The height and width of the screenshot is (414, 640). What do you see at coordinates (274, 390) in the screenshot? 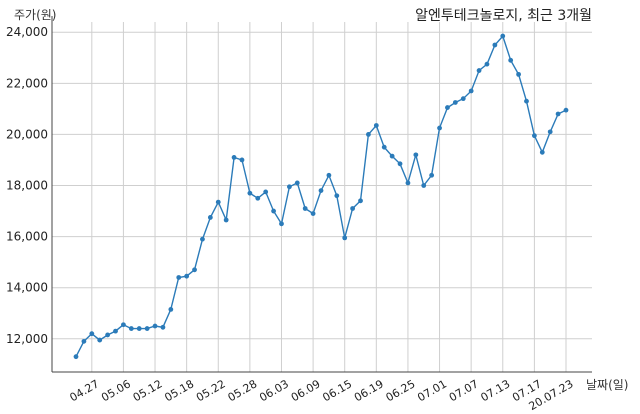
I see `x-tick-label: 06.03` at bounding box center [274, 390].